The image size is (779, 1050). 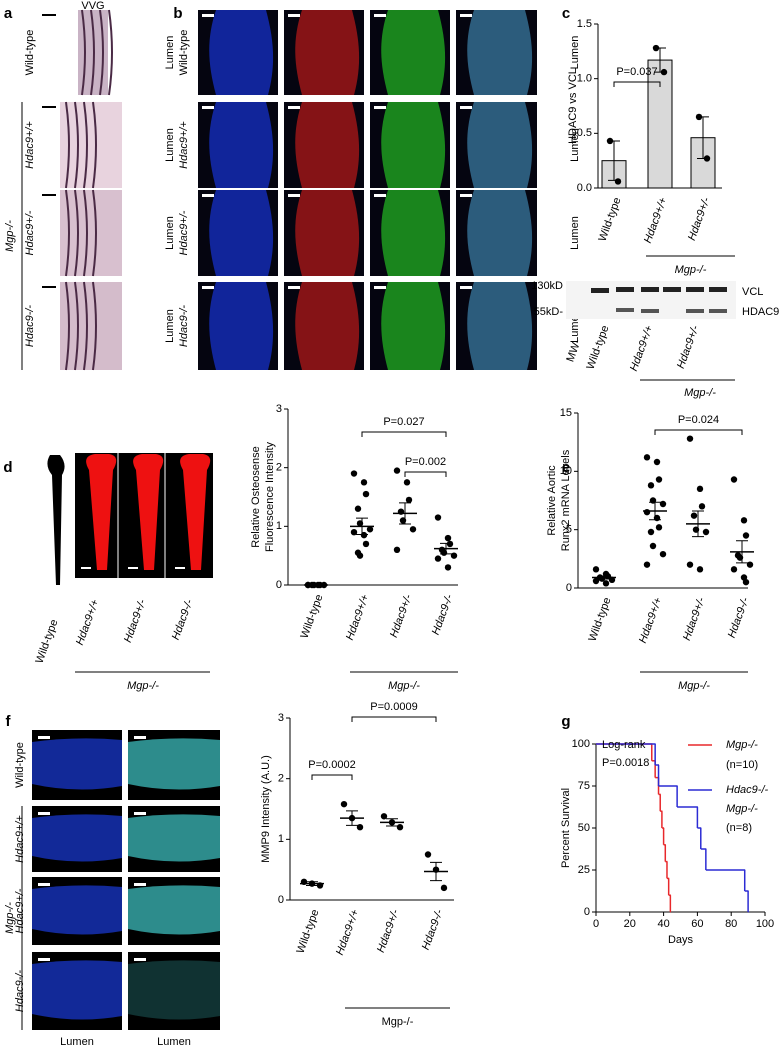 I want to click on x-tick-label: Hdac9-/-, so click(x=739, y=618).